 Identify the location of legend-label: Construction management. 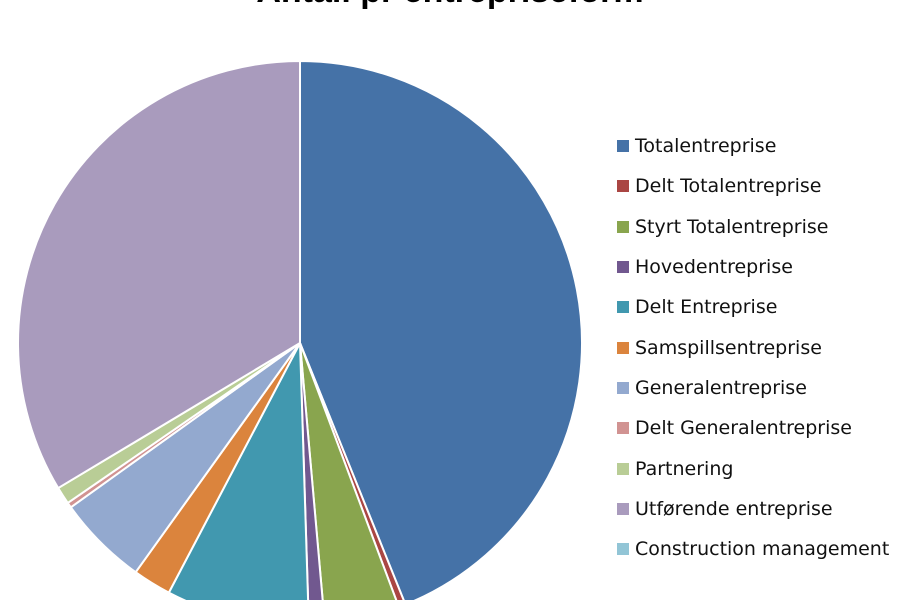
(762, 549).